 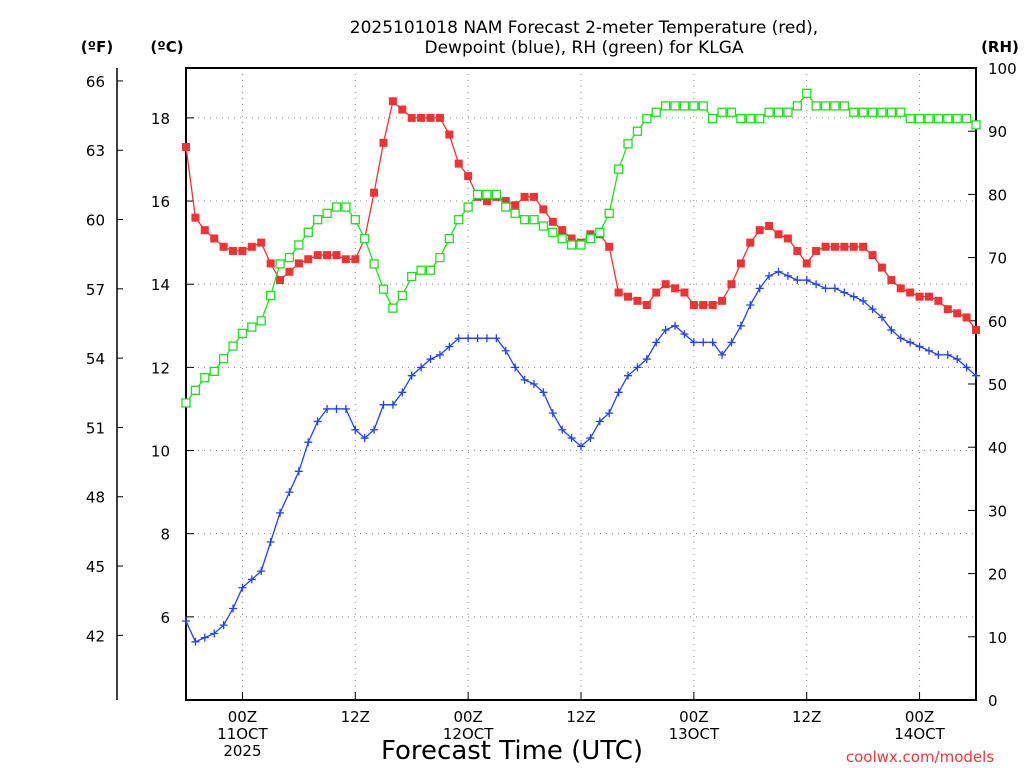 I want to click on fahrenheit-tick-label: 57, so click(x=95, y=290).